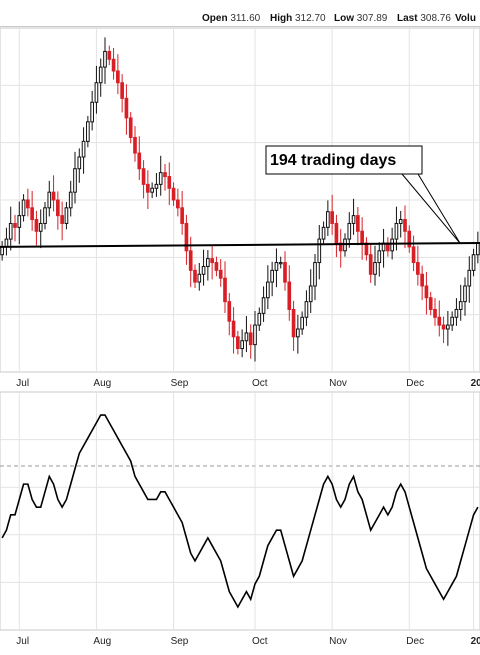 The height and width of the screenshot is (655, 480). What do you see at coordinates (248, 383) in the screenshot?
I see `price-axis: Jul Aug Sep Oct Nov Dec 2023` at bounding box center [248, 383].